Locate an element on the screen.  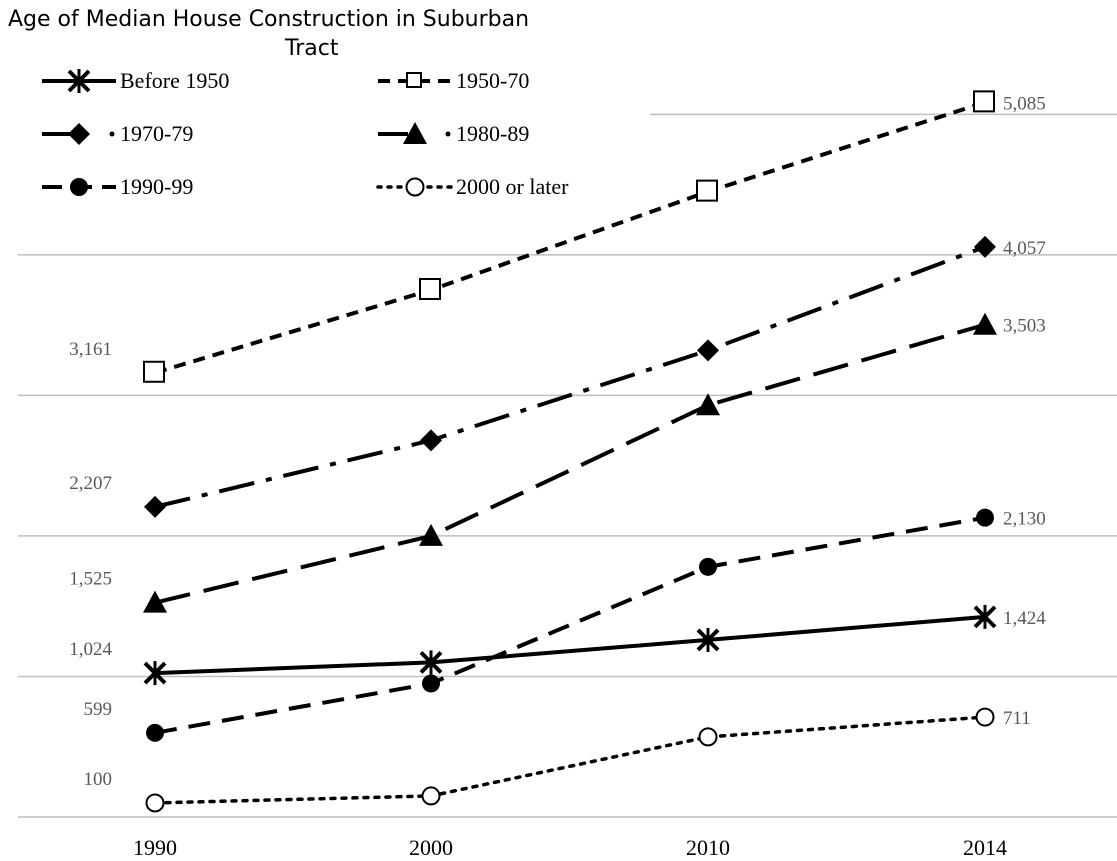
legend-item-label: 2000 or later is located at coordinates (512, 186).